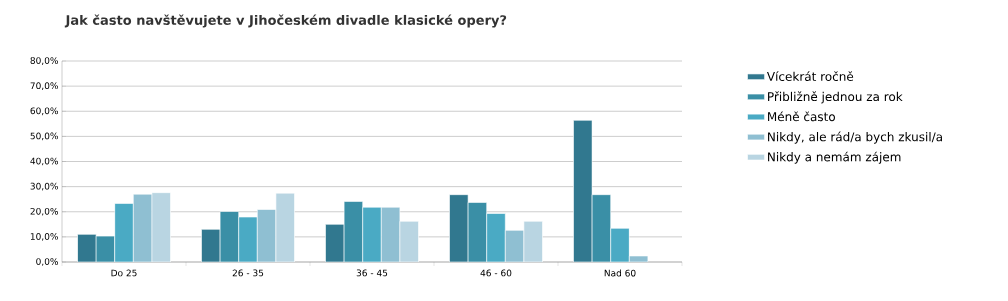 This screenshot has height=301, width=1008. Describe the element at coordinates (372, 273) in the screenshot. I see `x-tick-label: 36 - 45` at that location.